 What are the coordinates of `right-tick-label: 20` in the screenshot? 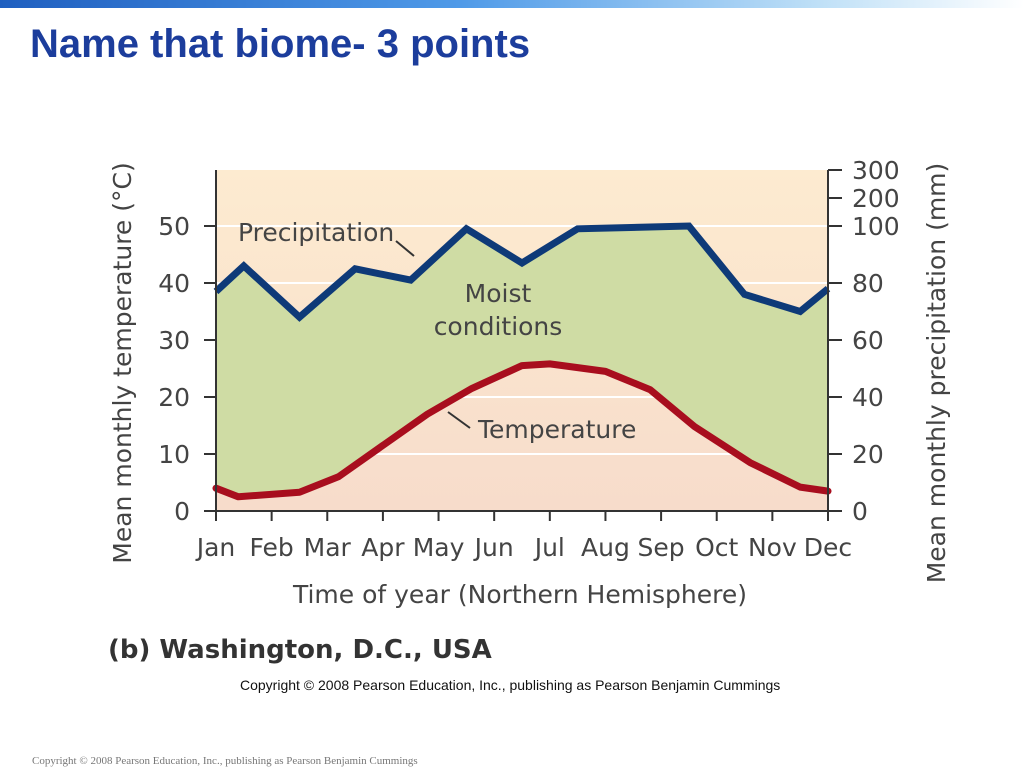 It's located at (868, 454).